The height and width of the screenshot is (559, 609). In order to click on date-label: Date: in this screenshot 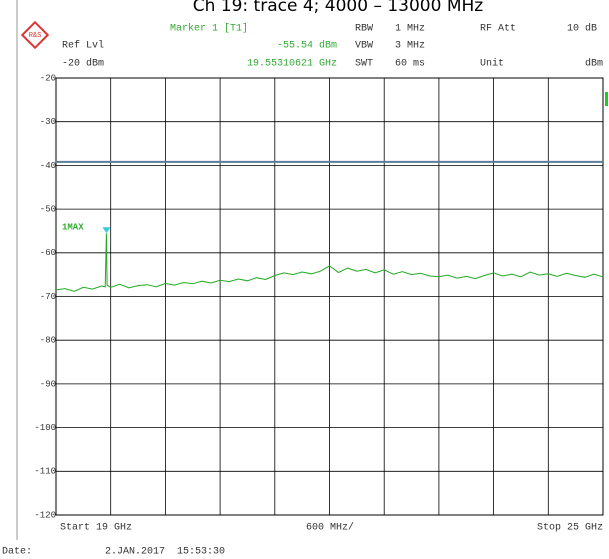, I will do `click(17, 552)`.